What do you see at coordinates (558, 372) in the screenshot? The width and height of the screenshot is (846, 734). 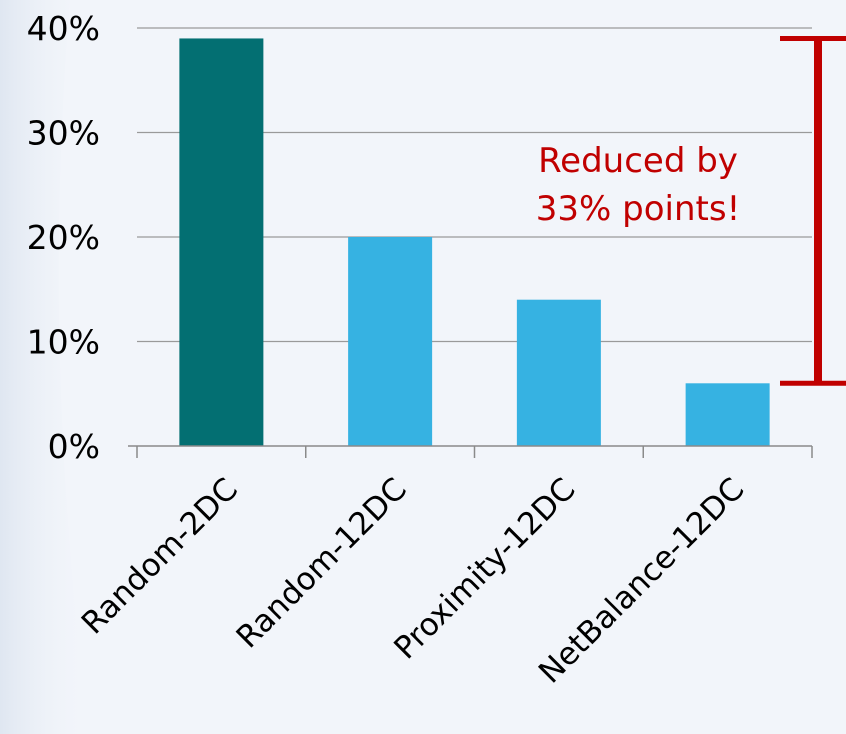 I see `bar-proximity-12dc` at bounding box center [558, 372].